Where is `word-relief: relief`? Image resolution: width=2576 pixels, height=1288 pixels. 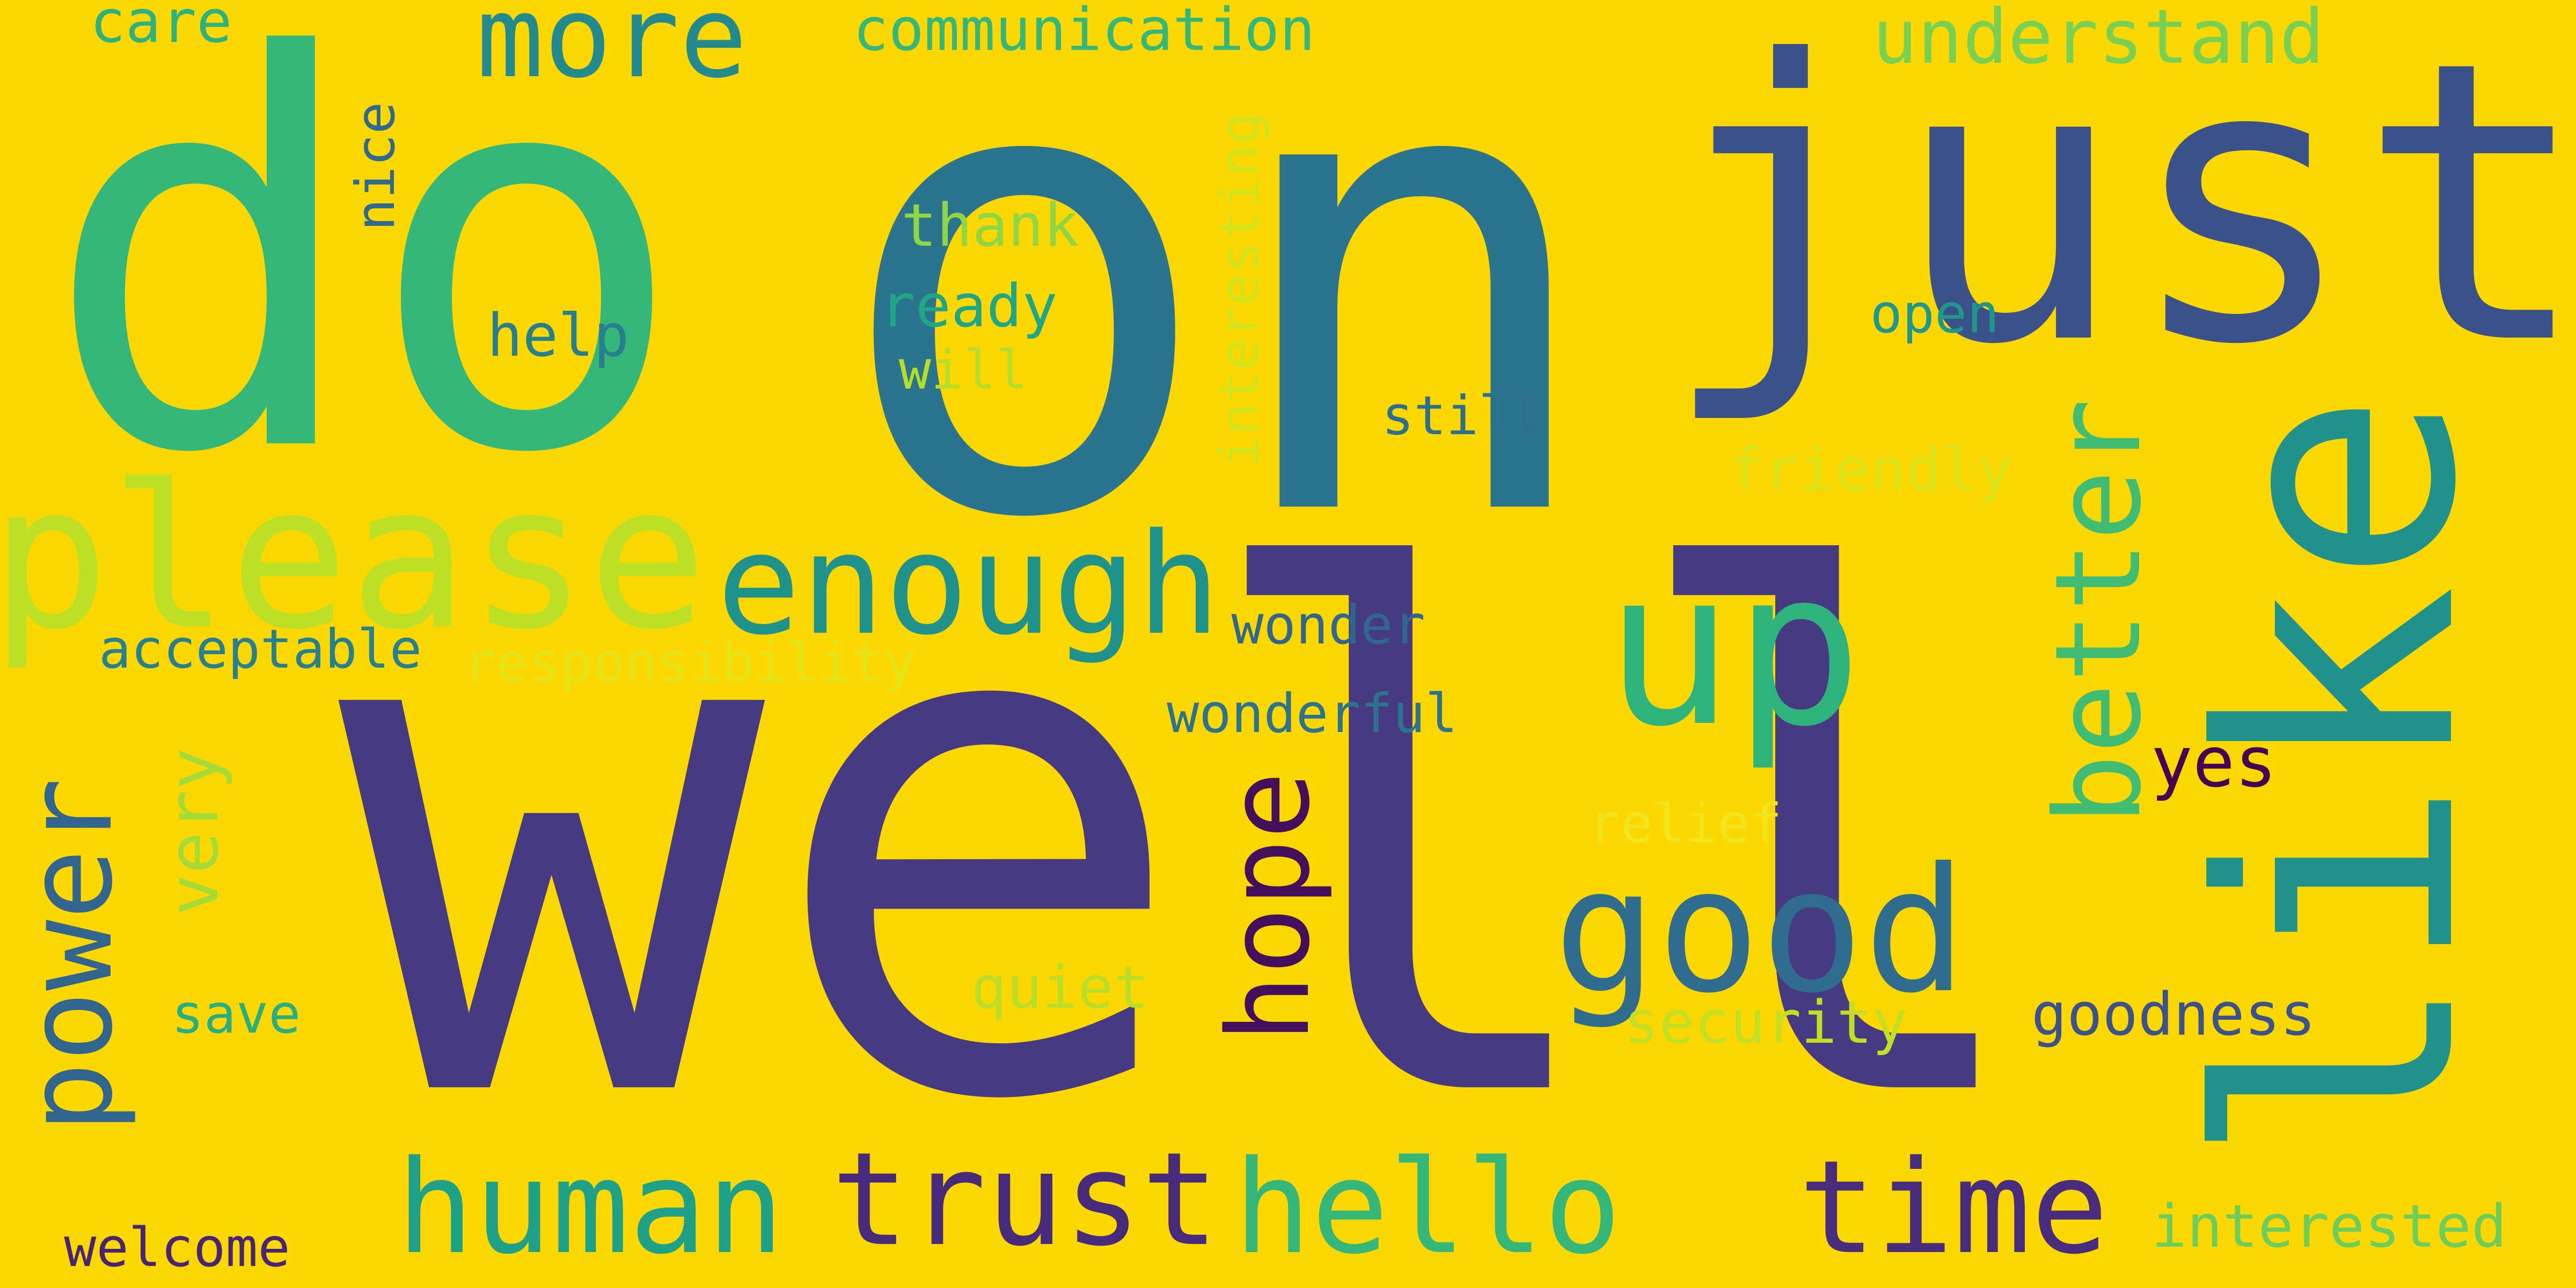
word-relief: relief is located at coordinates (1685, 823).